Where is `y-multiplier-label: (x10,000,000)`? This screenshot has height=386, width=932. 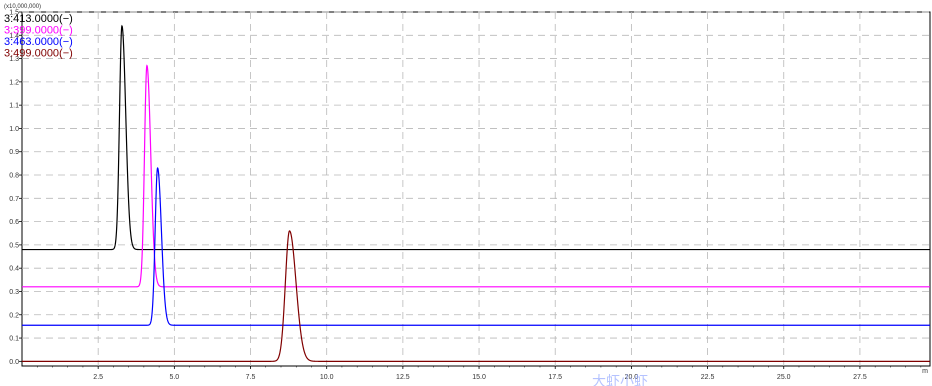
y-multiplier-label: (x10,000,000) is located at coordinates (22, 7).